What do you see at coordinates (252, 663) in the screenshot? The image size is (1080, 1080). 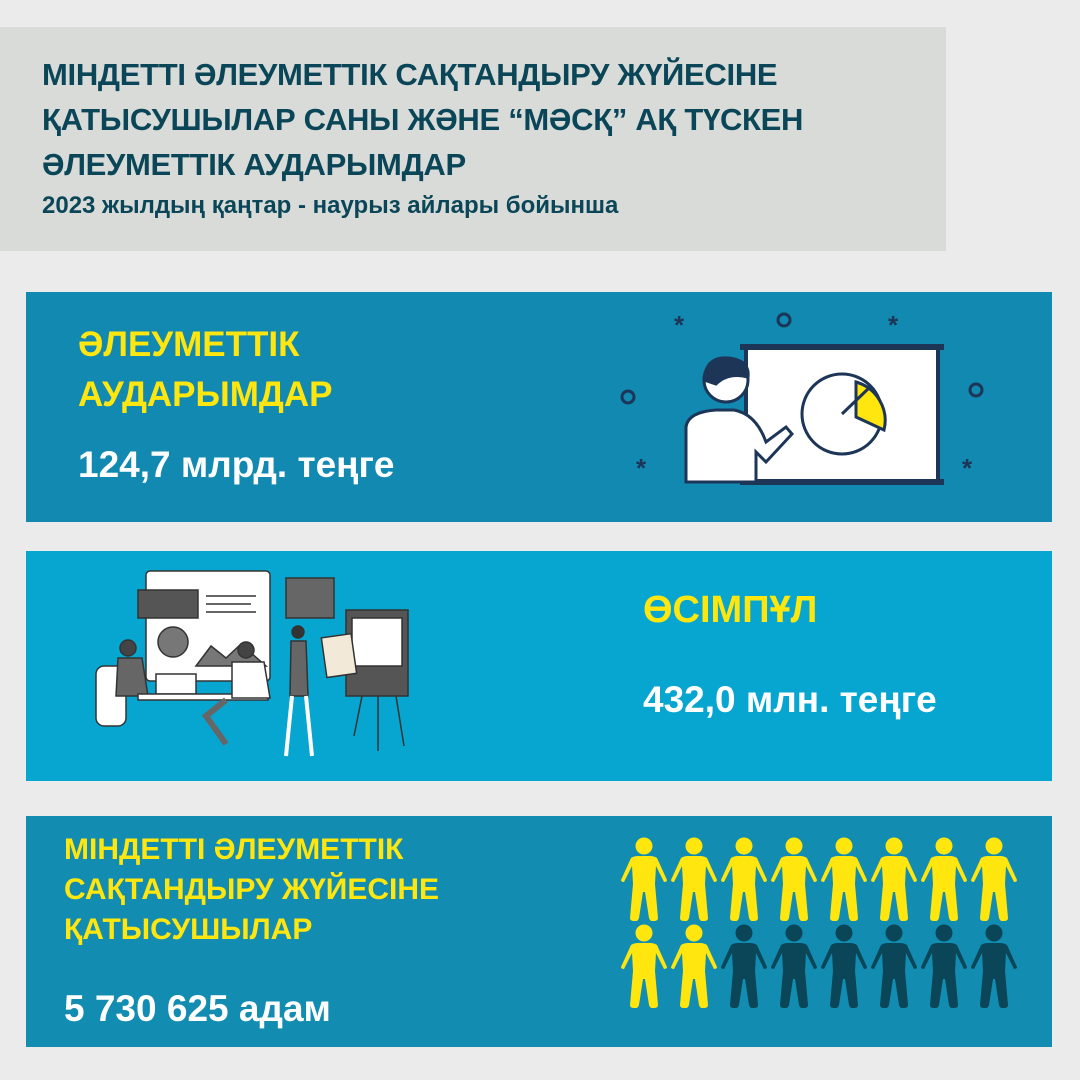 I see `team-meeting-illustration` at bounding box center [252, 663].